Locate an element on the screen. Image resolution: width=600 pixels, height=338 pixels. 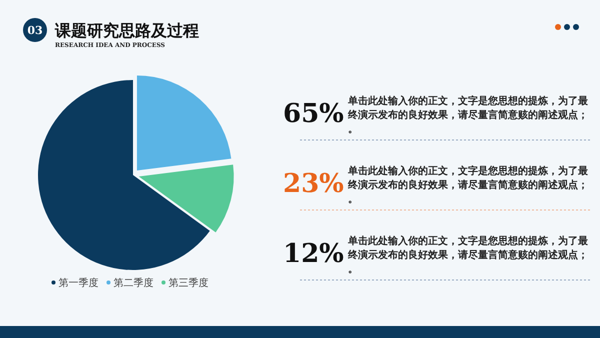
text: 03 is located at coordinates (35, 30).